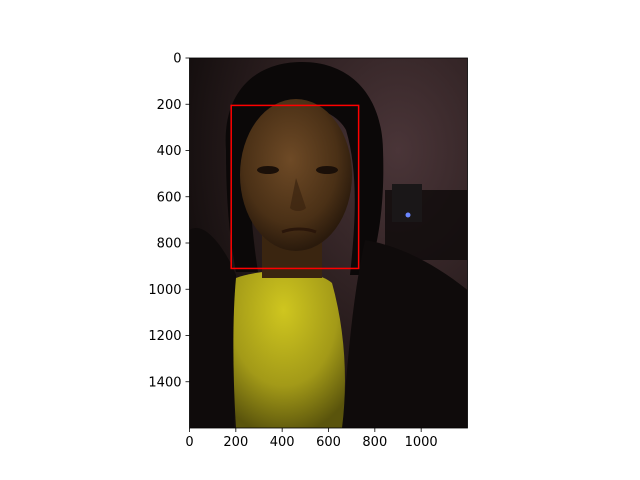 Image resolution: width=640 pixels, height=480 pixels. What do you see at coordinates (169, 151) in the screenshot?
I see `y-tick-label: 400` at bounding box center [169, 151].